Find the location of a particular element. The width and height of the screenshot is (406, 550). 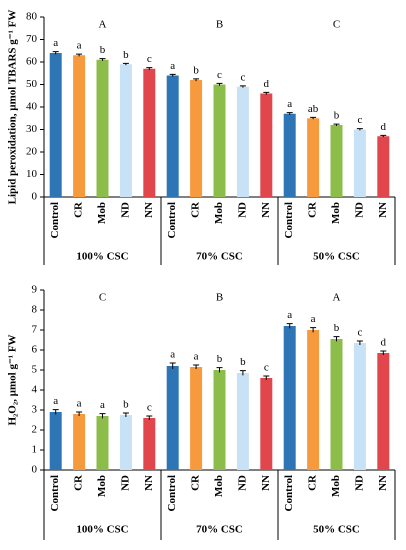

y-tick-label: 6 is located at coordinates (35, 350).